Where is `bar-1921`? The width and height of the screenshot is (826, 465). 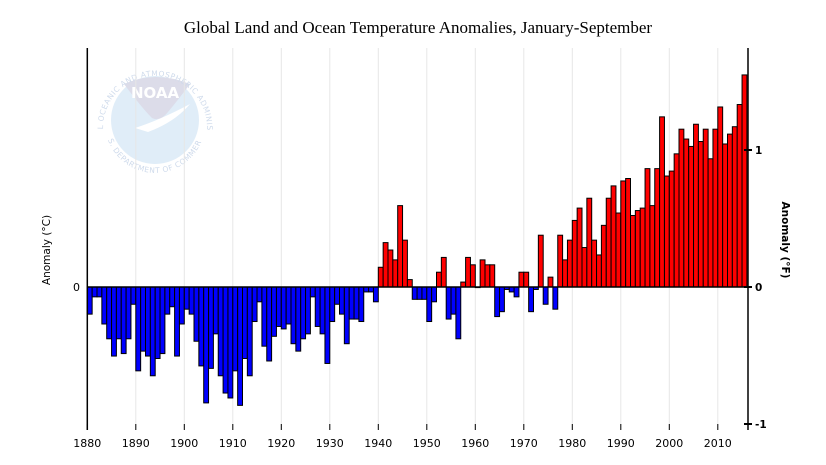
bar-1921 is located at coordinates (288, 305).